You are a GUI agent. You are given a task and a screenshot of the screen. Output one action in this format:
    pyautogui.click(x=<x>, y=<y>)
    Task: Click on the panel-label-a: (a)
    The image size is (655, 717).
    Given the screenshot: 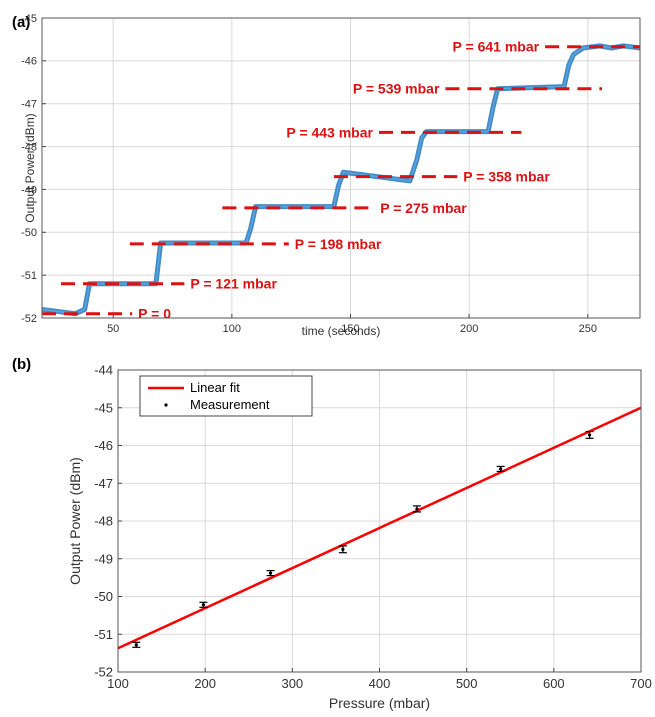 What is the action you would take?
    pyautogui.click(x=21, y=22)
    